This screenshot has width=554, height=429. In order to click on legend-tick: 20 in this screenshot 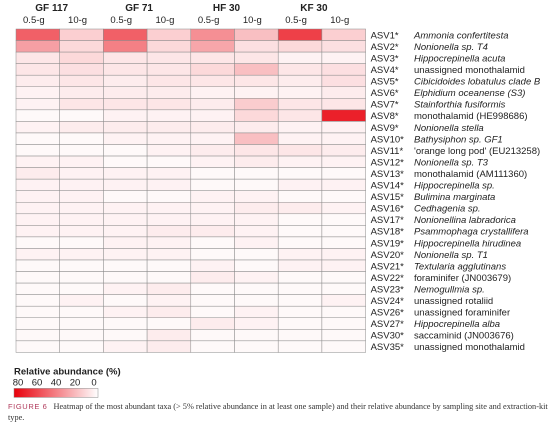, I will do `click(75, 382)`.